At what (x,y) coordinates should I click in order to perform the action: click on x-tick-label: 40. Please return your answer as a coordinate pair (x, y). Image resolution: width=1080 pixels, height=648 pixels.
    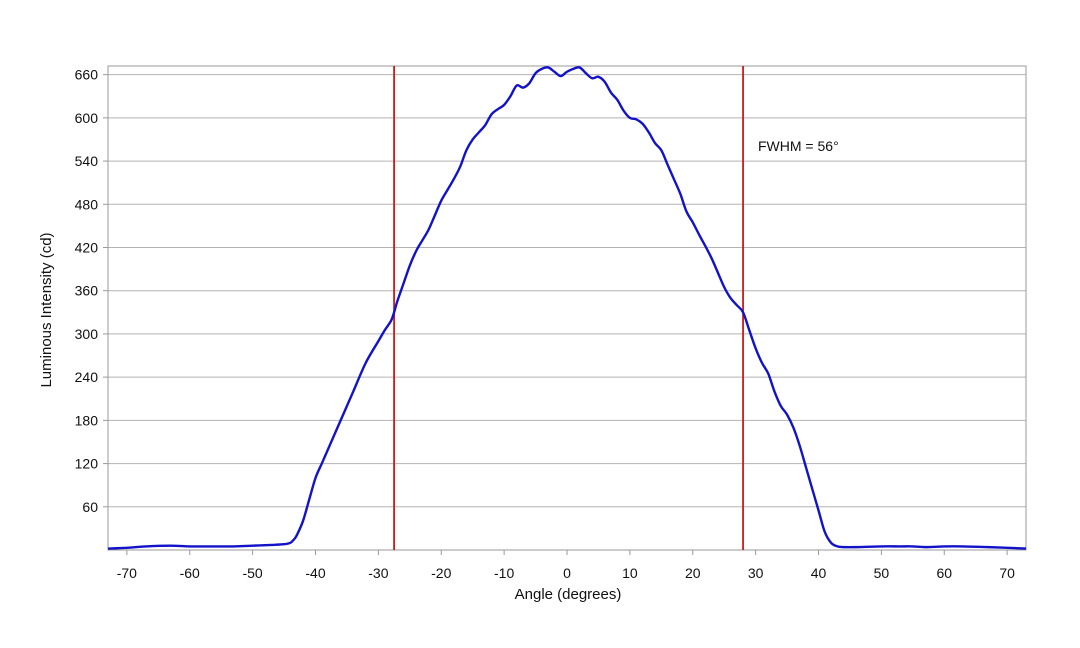
    Looking at the image, I should click on (819, 573).